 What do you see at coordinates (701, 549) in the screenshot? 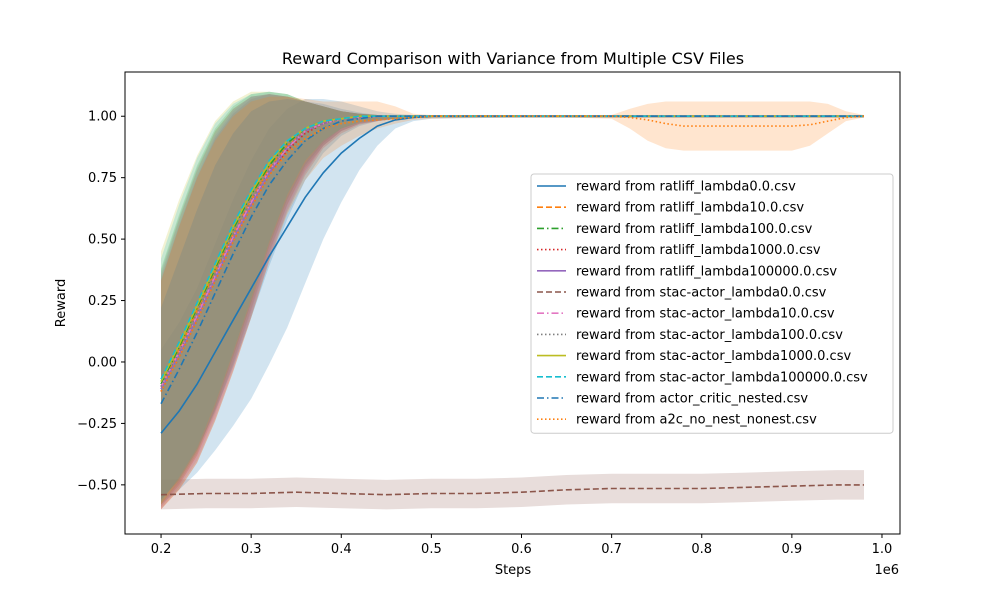
I see `x-tick-label: 0.8` at bounding box center [701, 549].